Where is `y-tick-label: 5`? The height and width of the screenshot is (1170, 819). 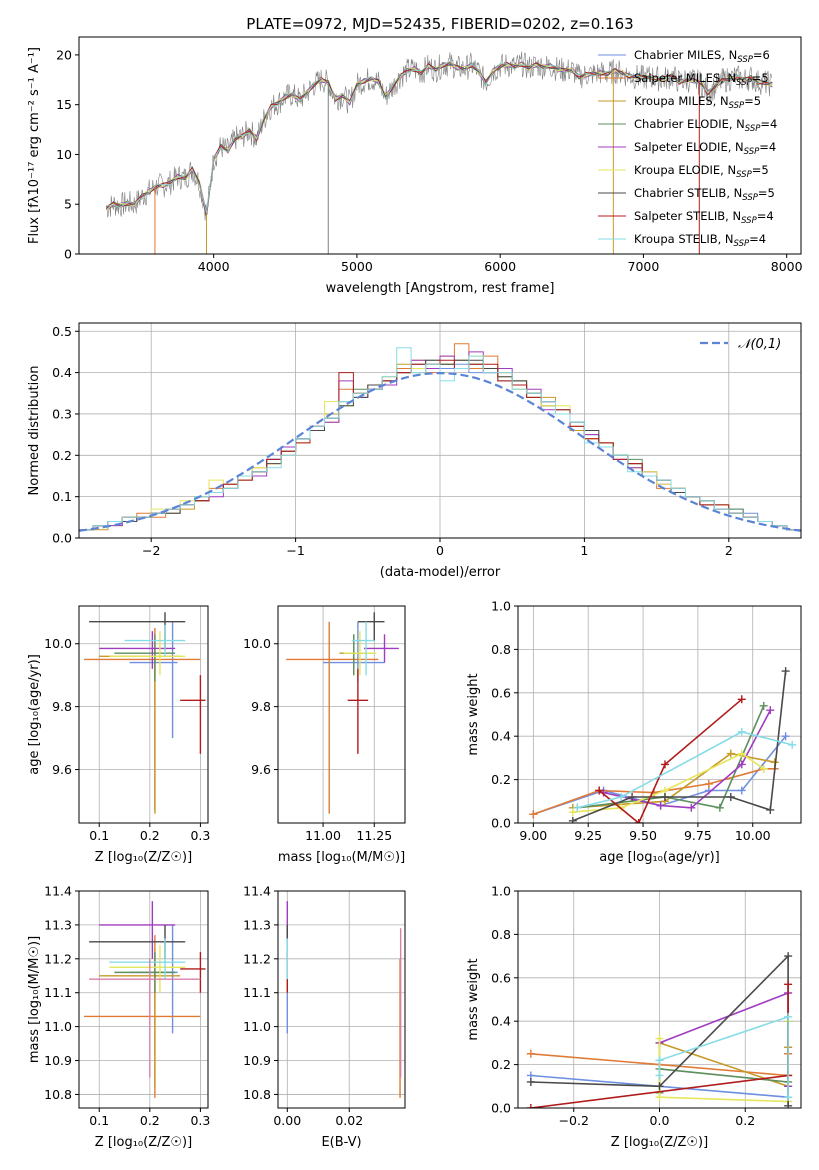
y-tick-label: 5 is located at coordinates (68, 204).